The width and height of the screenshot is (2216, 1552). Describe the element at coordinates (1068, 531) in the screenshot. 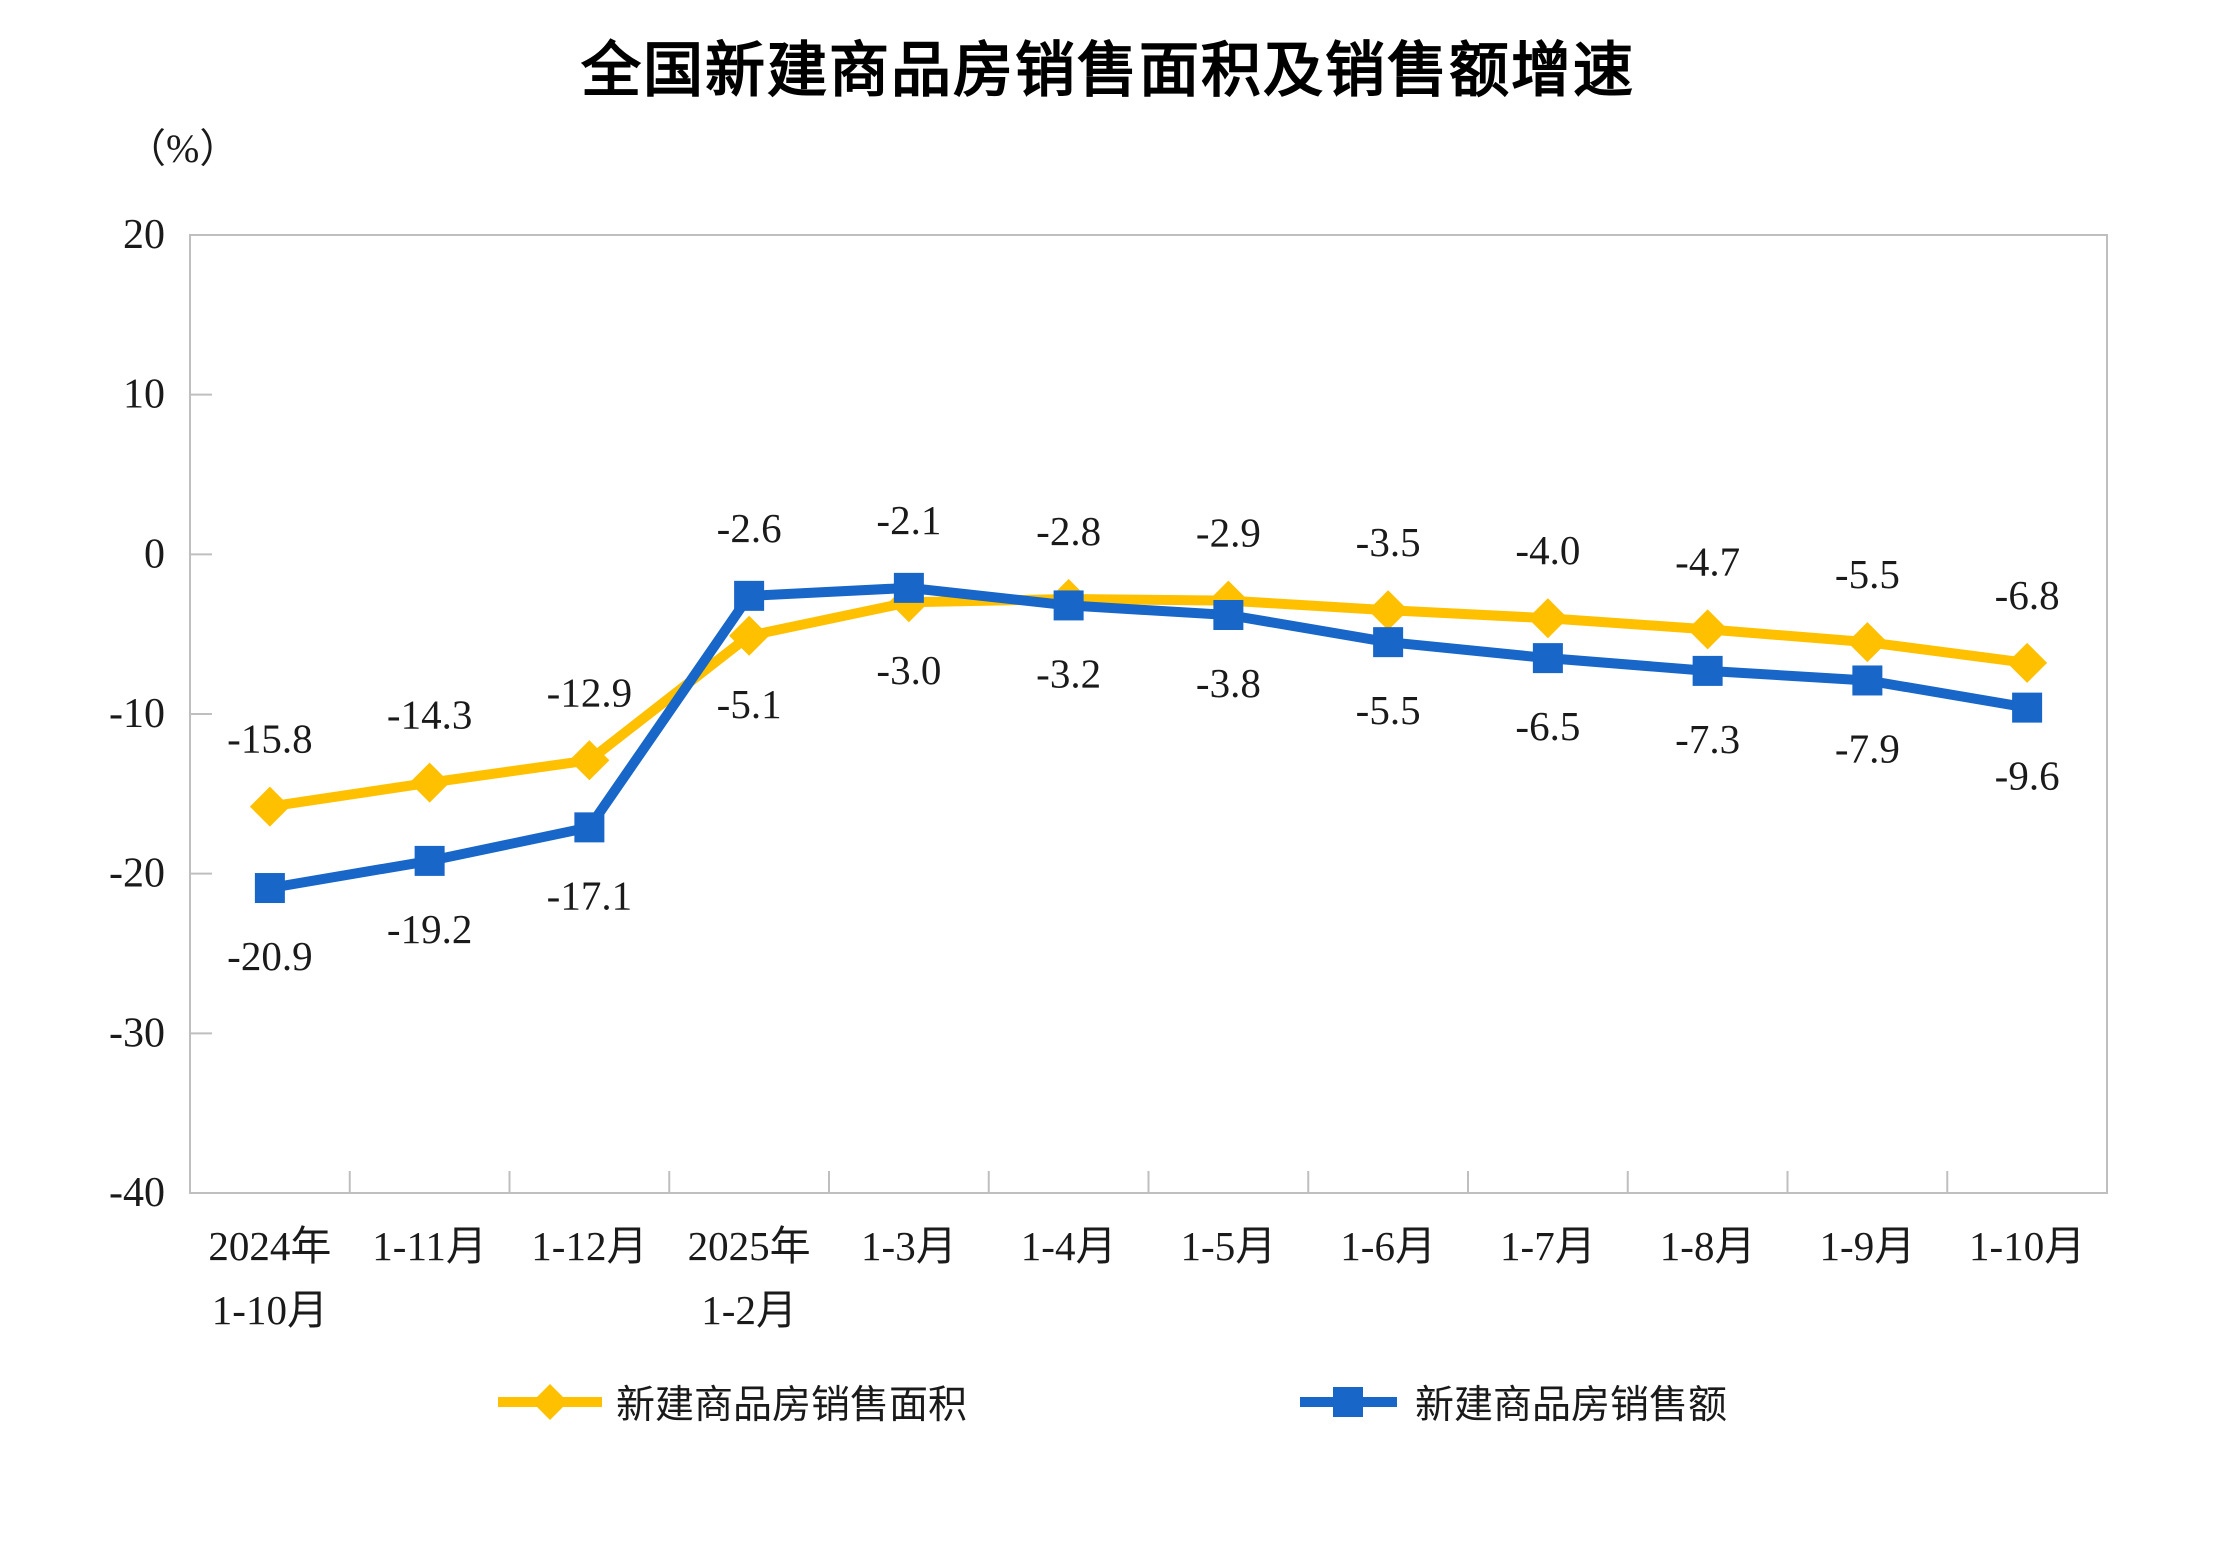

I see `data-label: -2.8` at that location.